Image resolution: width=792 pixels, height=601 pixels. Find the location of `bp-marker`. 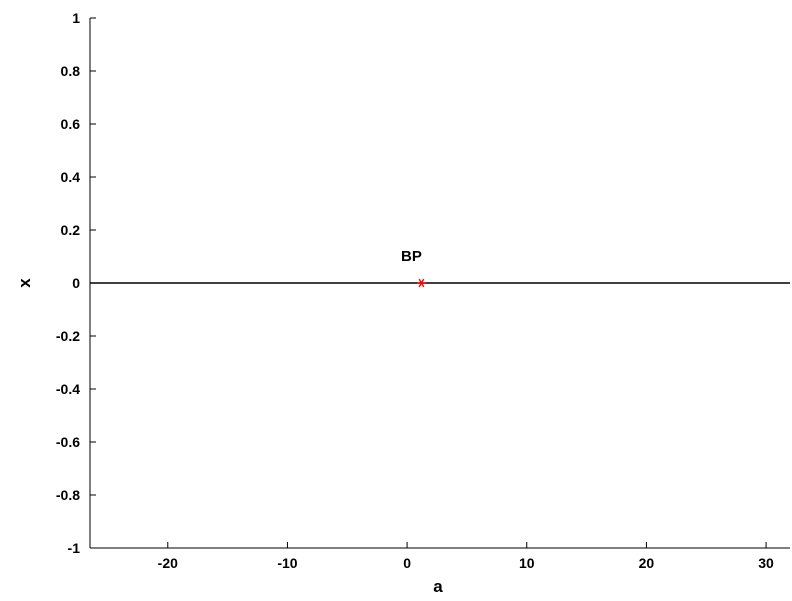

bp-marker is located at coordinates (421, 283).